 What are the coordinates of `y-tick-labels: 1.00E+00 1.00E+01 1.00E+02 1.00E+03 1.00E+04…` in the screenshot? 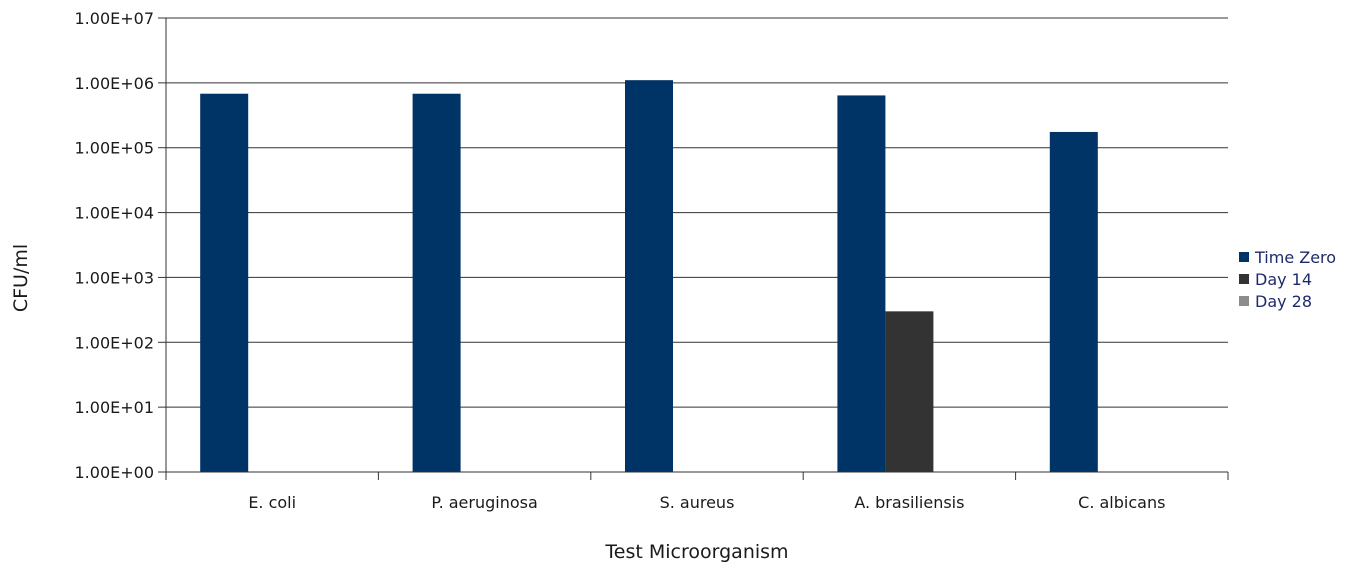 It's located at (115, 245).